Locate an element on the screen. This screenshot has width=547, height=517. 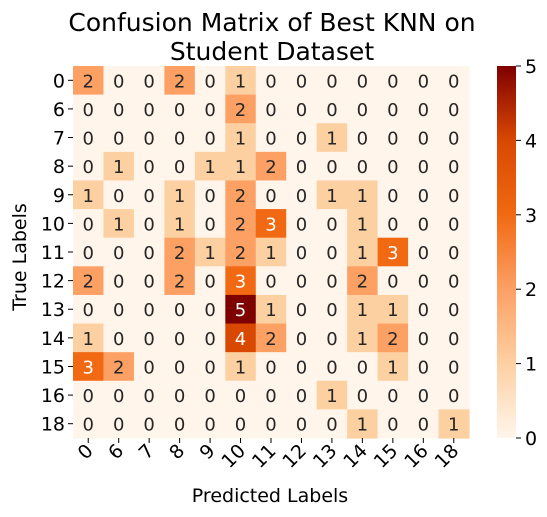
colorbar-tick-label: 1 is located at coordinates (531, 365).